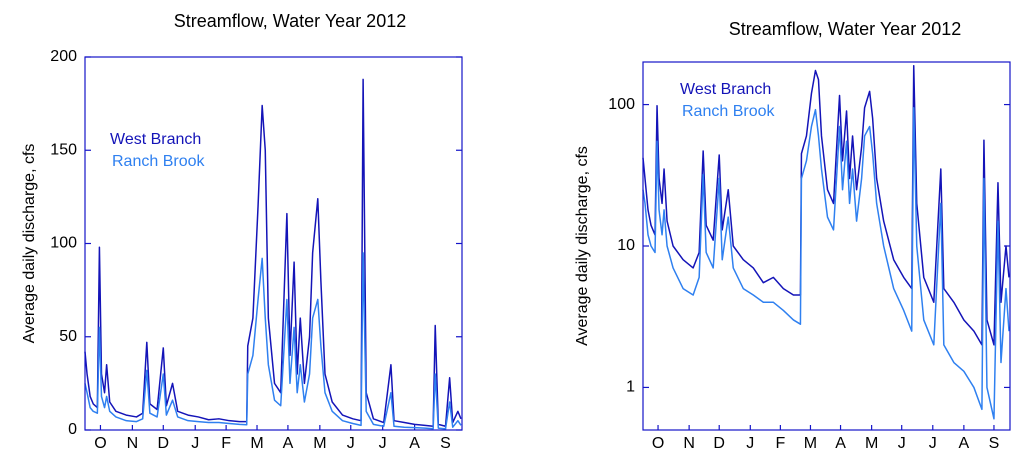 This screenshot has height=455, width=1011. Describe the element at coordinates (273, 341) in the screenshot. I see `series-line` at that location.